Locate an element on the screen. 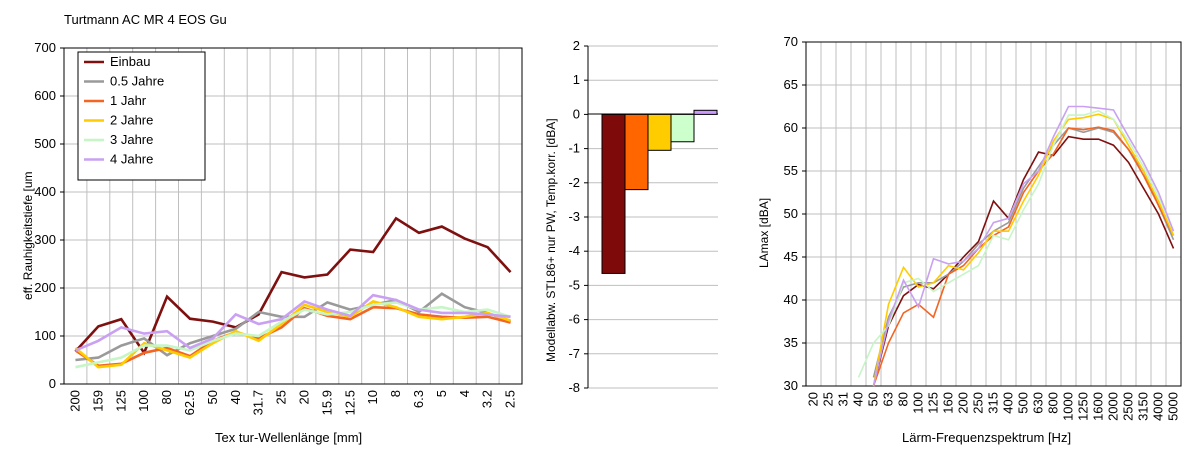 The image size is (1187, 450). series-line-0.5-jahre is located at coordinates (1023, 252).